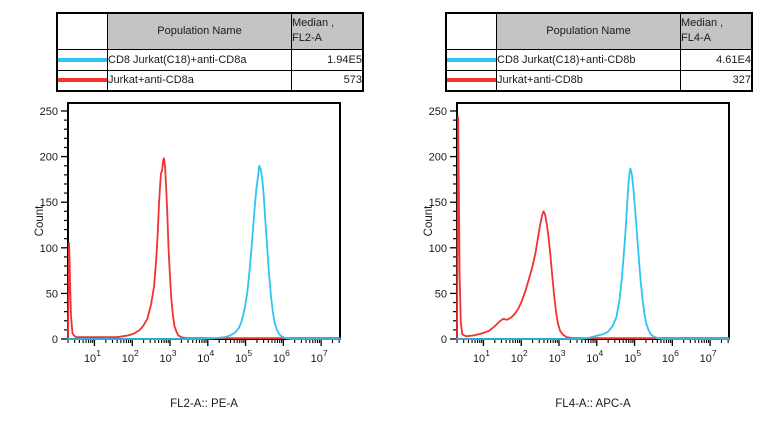  I want to click on svg-text: FL2-A:: PE-A, so click(204, 404).